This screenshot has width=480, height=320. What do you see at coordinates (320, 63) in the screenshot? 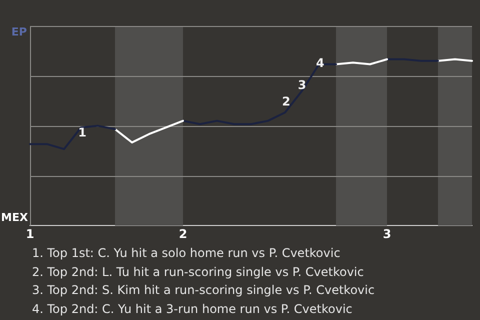
I see `annotation: 4` at bounding box center [320, 63].